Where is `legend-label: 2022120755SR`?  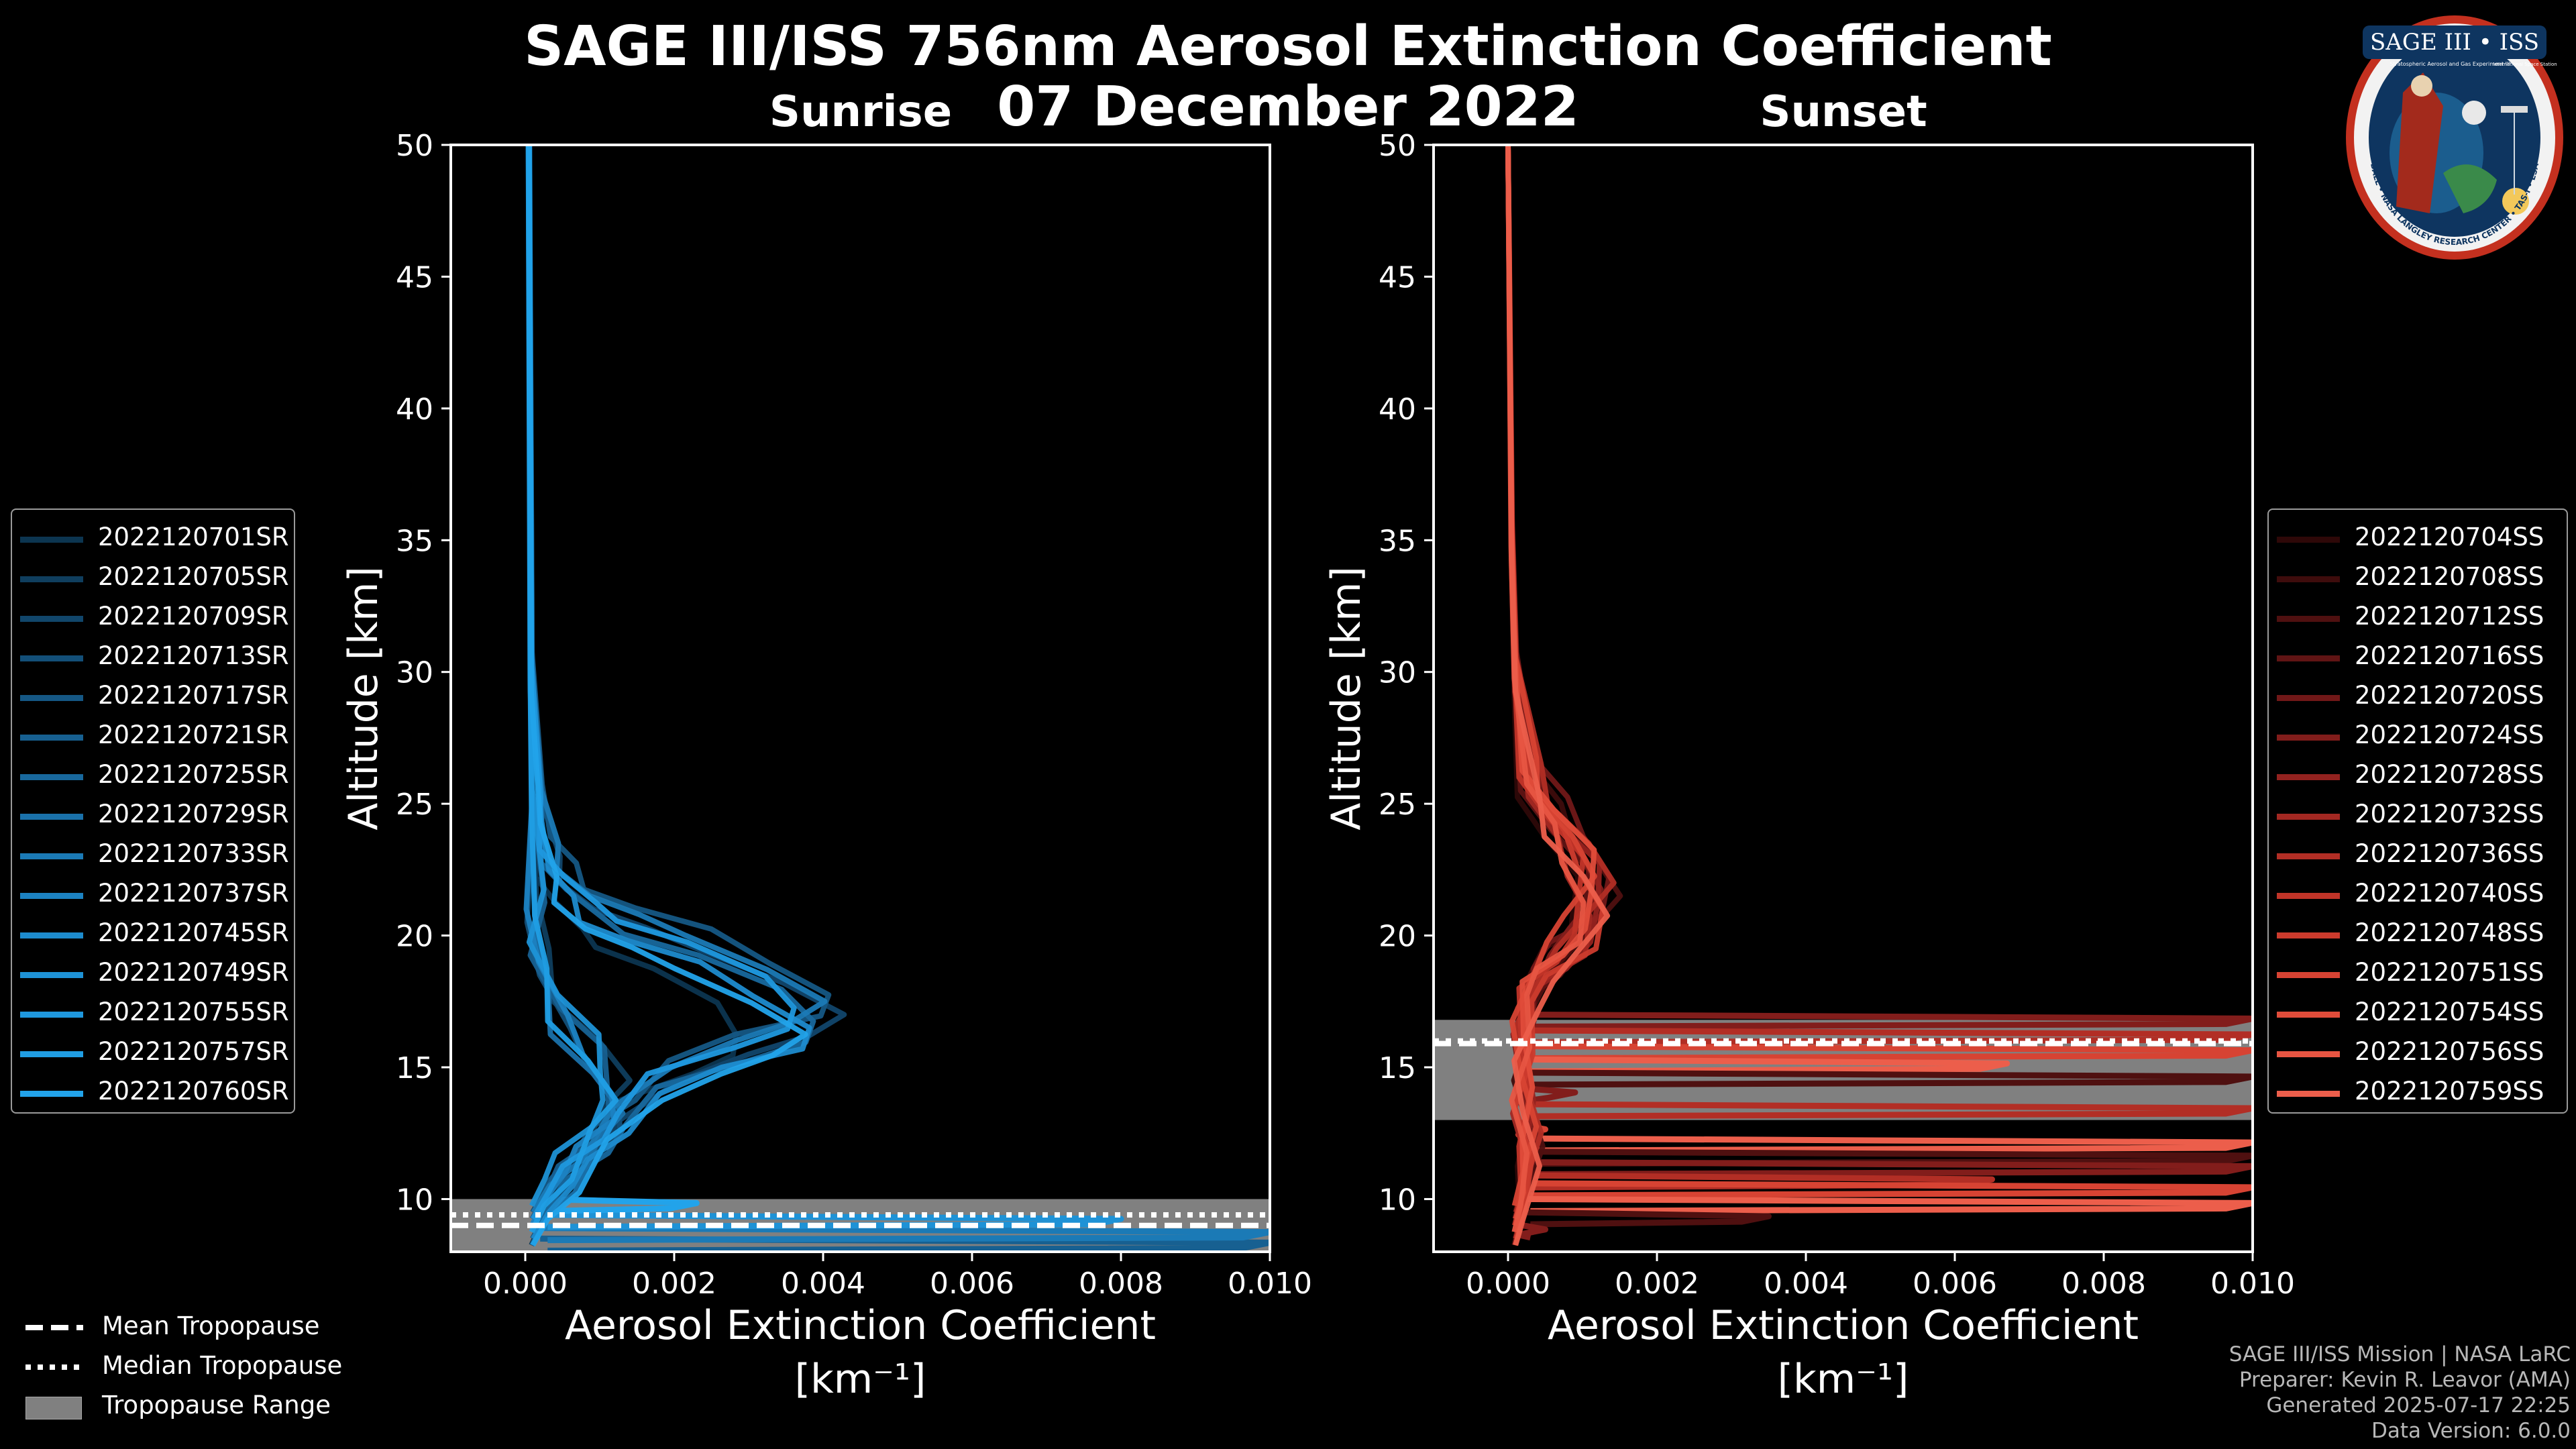 legend-label: 2022120755SR is located at coordinates (193, 1012).